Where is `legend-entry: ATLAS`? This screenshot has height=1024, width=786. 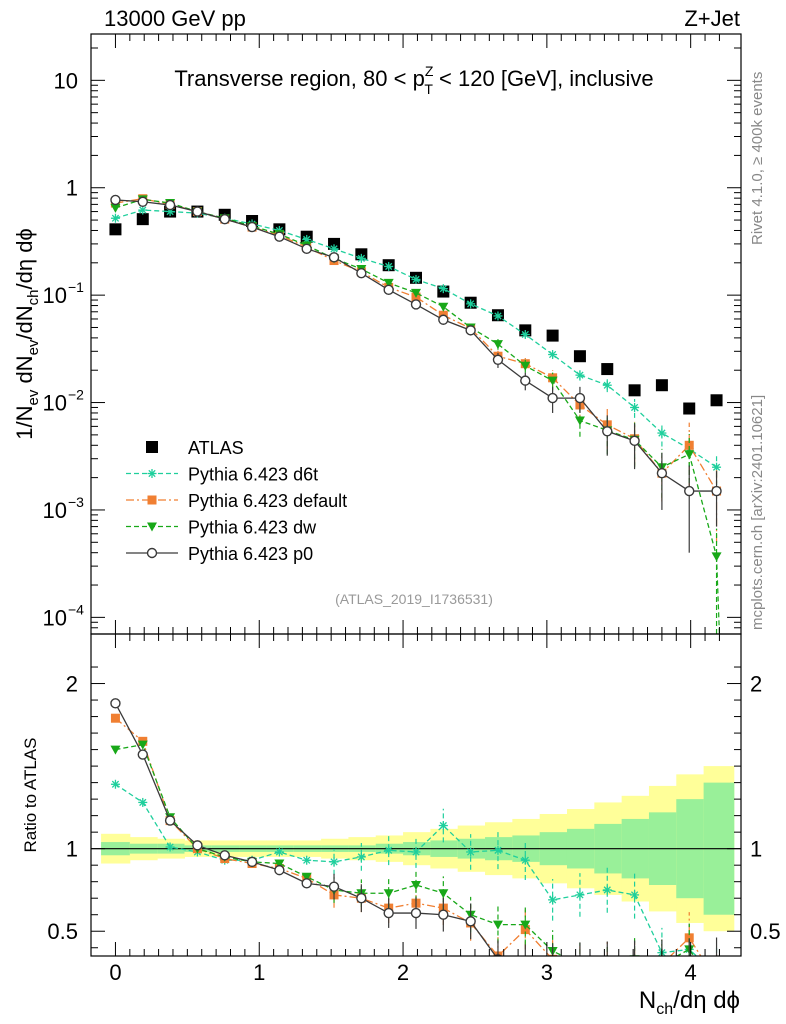
legend-entry: ATLAS is located at coordinates (195, 448).